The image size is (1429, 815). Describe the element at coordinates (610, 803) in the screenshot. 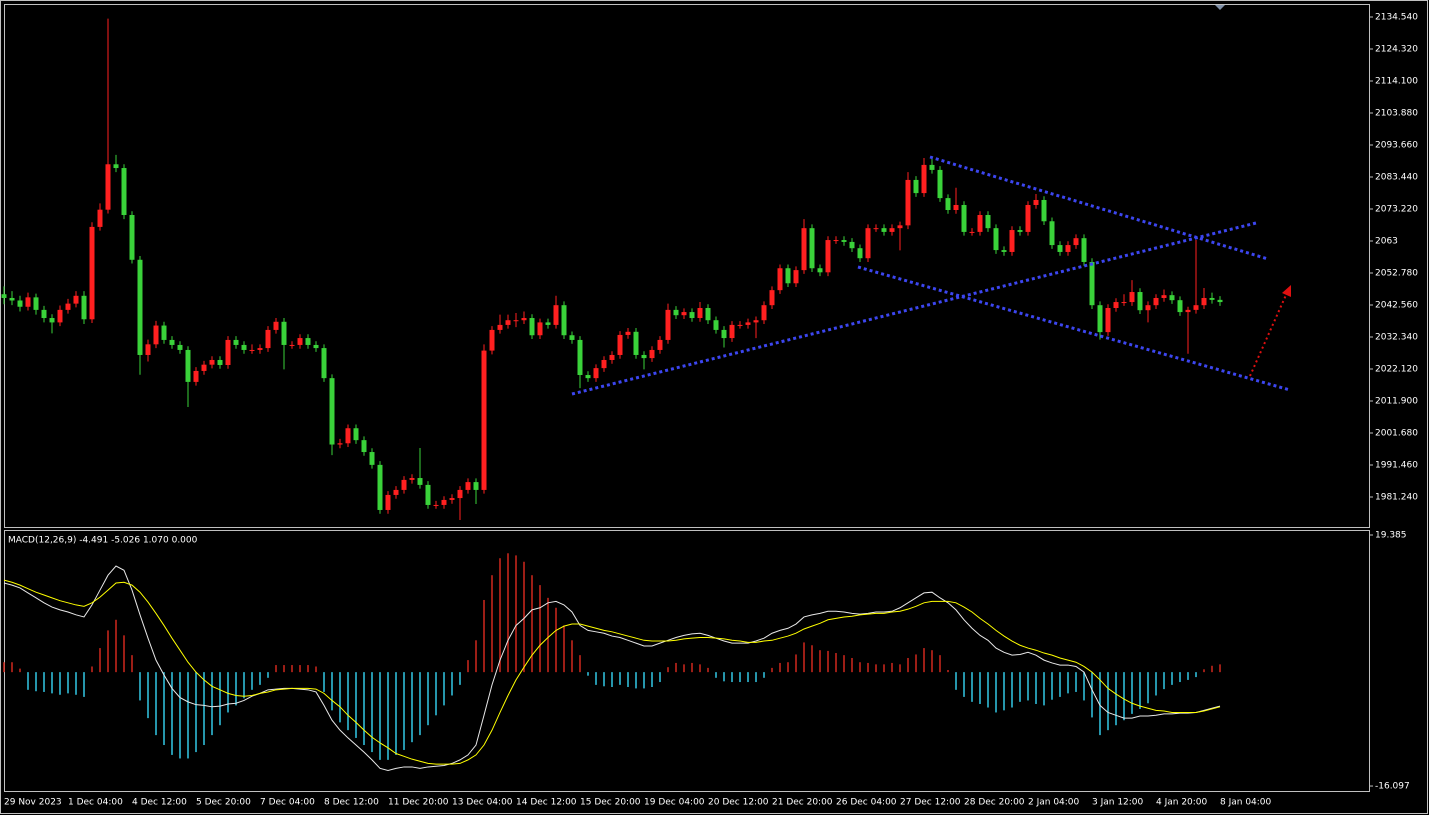

I see `x-tick-label: 15 Dec 20:00` at that location.